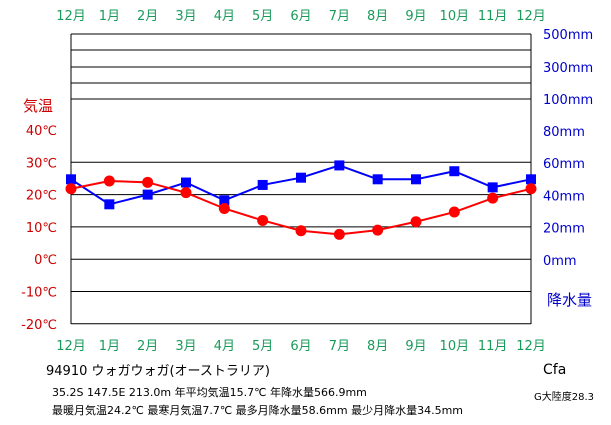 Image resolution: width=611 pixels, height=425 pixels. I want to click on month-label-top: 10月, so click(455, 16).